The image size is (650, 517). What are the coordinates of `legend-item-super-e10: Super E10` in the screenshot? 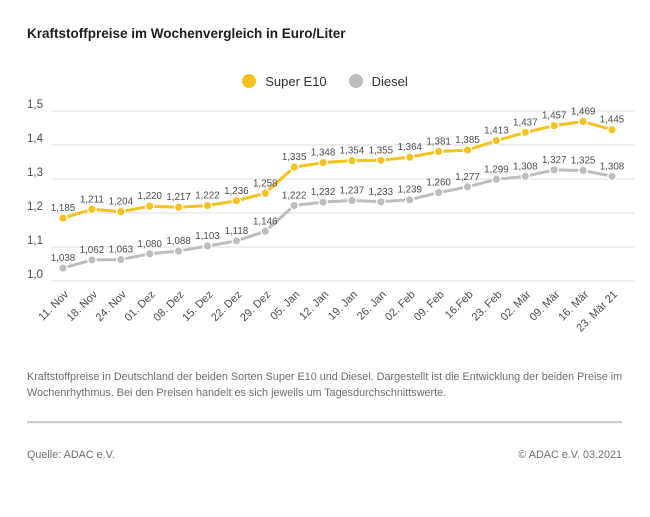 It's located at (284, 81).